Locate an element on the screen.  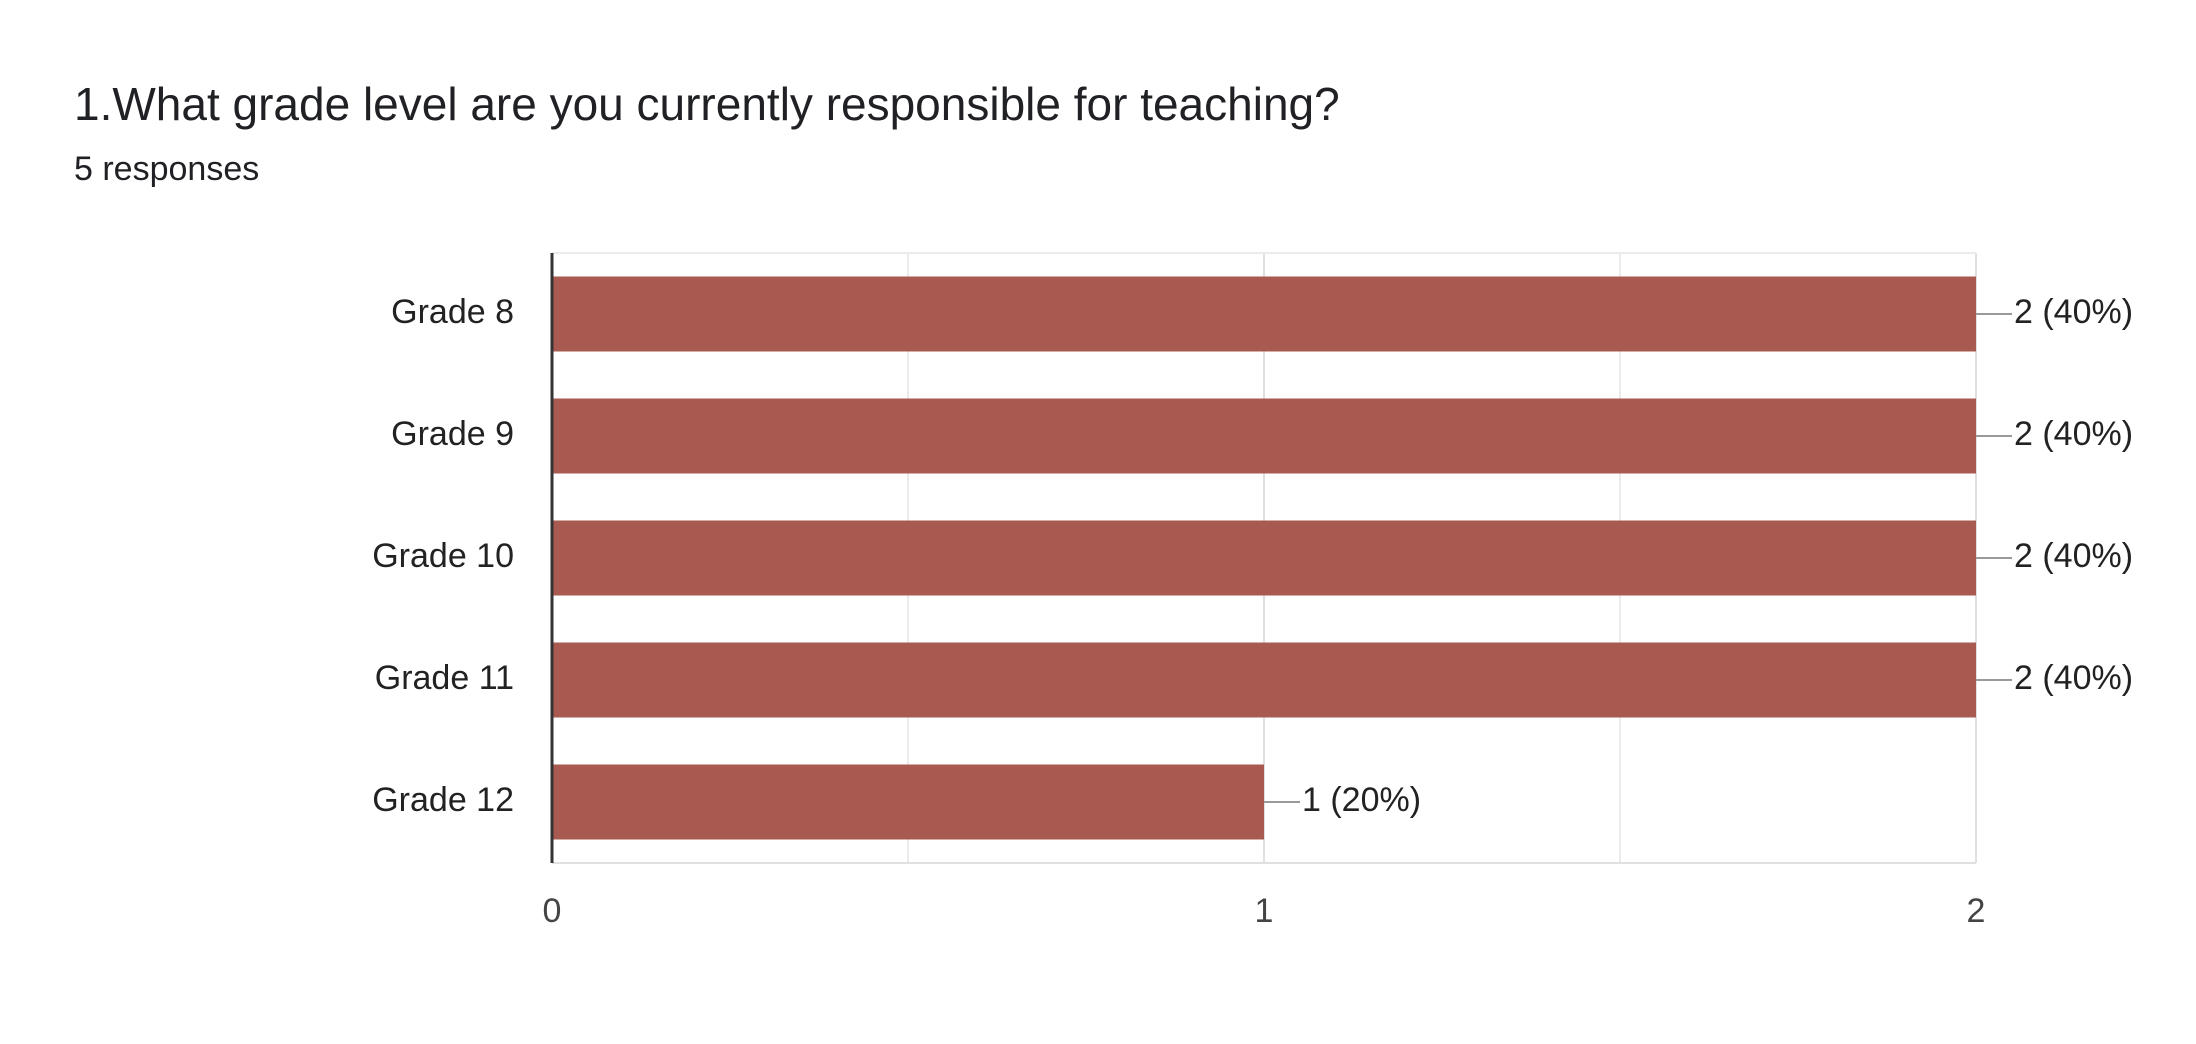
category-label: Grade 10 is located at coordinates (443, 556).